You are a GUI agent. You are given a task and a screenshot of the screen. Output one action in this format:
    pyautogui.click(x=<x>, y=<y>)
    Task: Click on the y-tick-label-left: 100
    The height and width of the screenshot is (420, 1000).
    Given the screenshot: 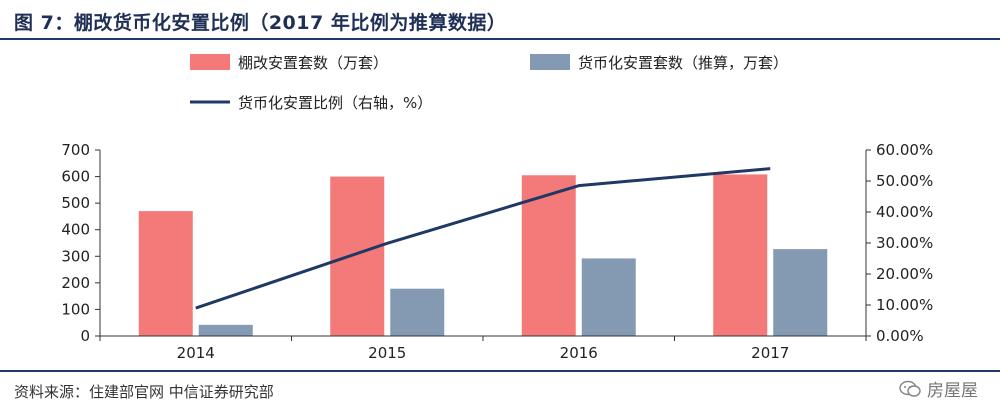 What is the action you would take?
    pyautogui.click(x=75, y=309)
    